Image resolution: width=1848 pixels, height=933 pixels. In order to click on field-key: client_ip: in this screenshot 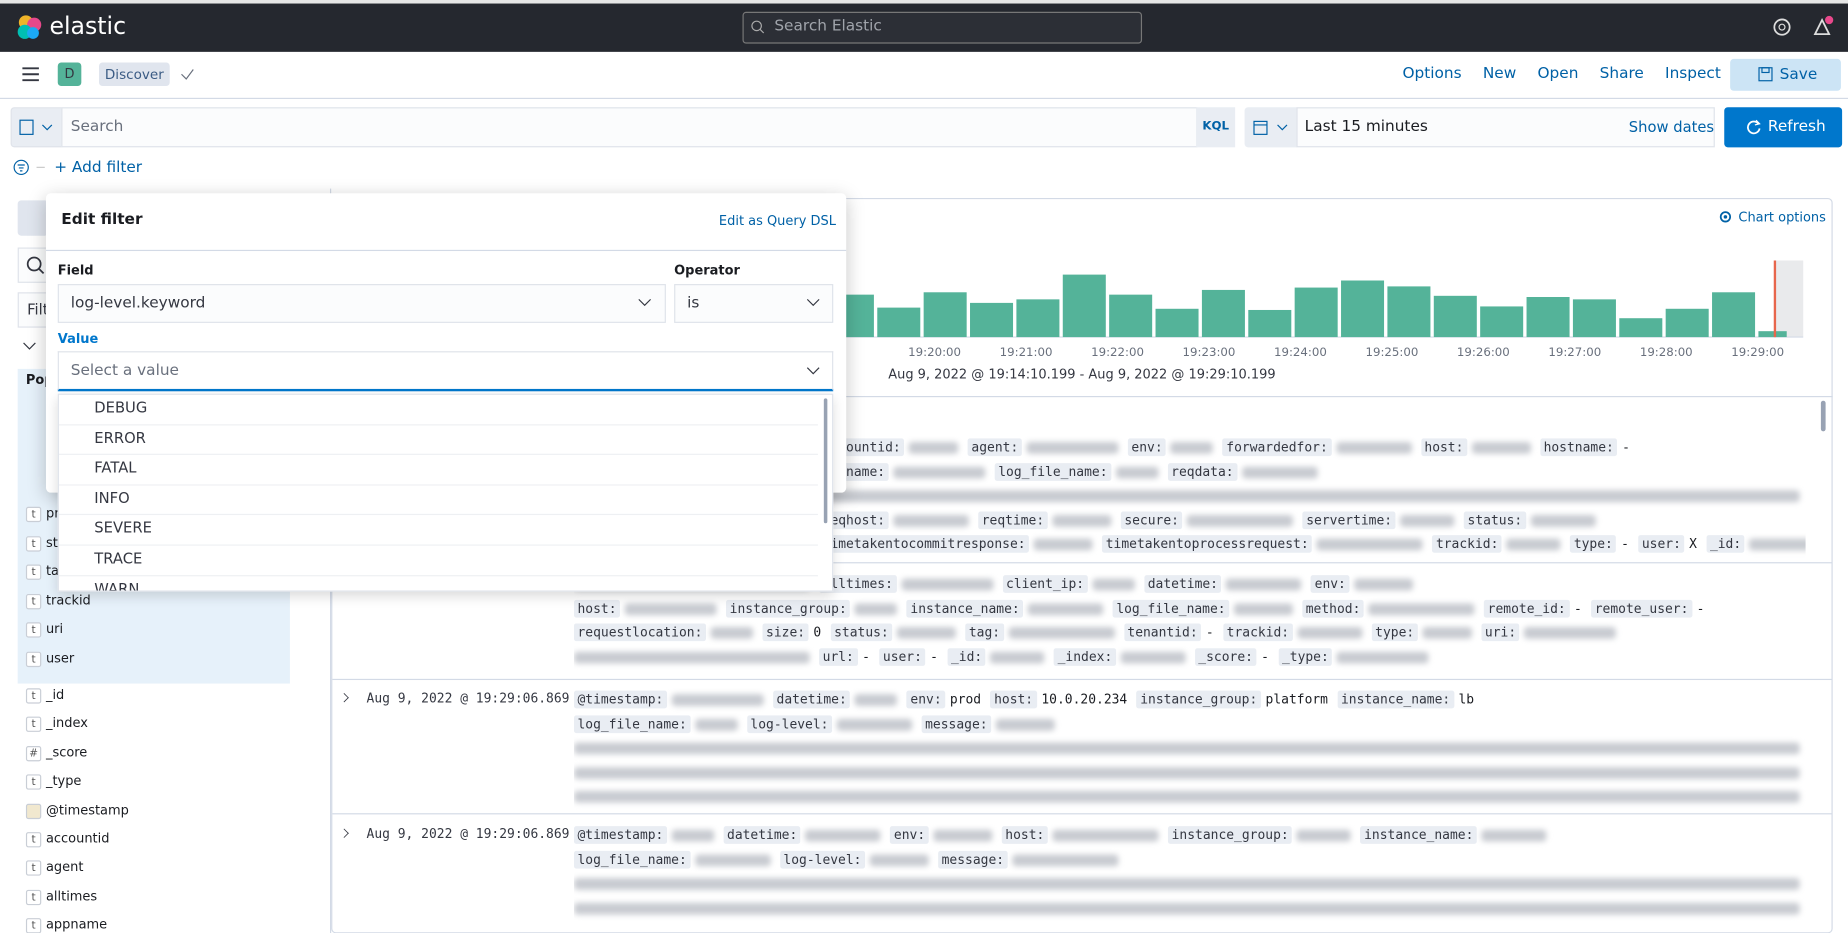, I will do `click(1045, 584)`.